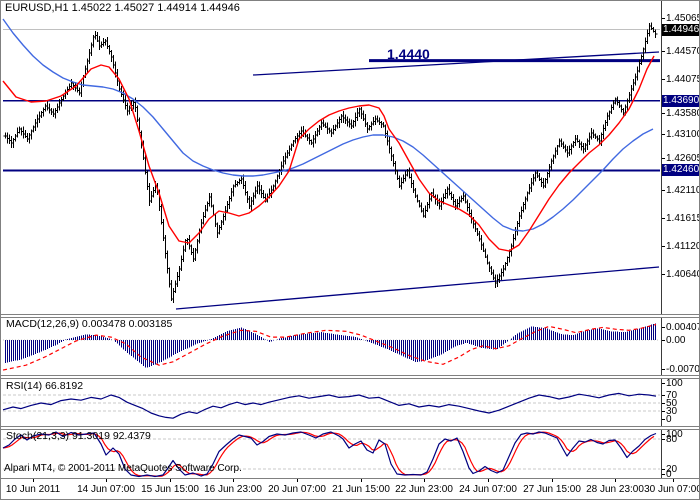  What do you see at coordinates (683, 113) in the screenshot?
I see `price-axis-label: 1.43580` at bounding box center [683, 113].